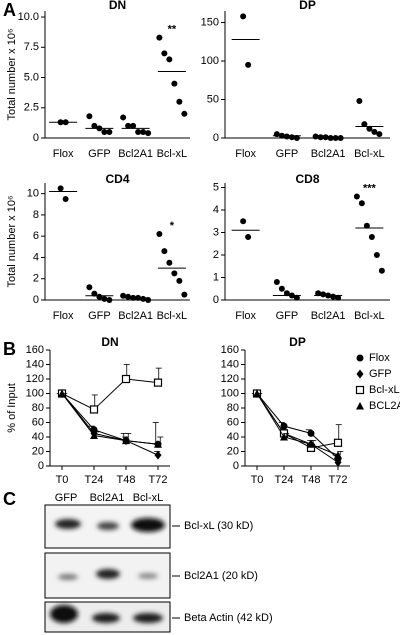 This screenshot has height=635, width=400. I want to click on annotation: ***, so click(370, 188).